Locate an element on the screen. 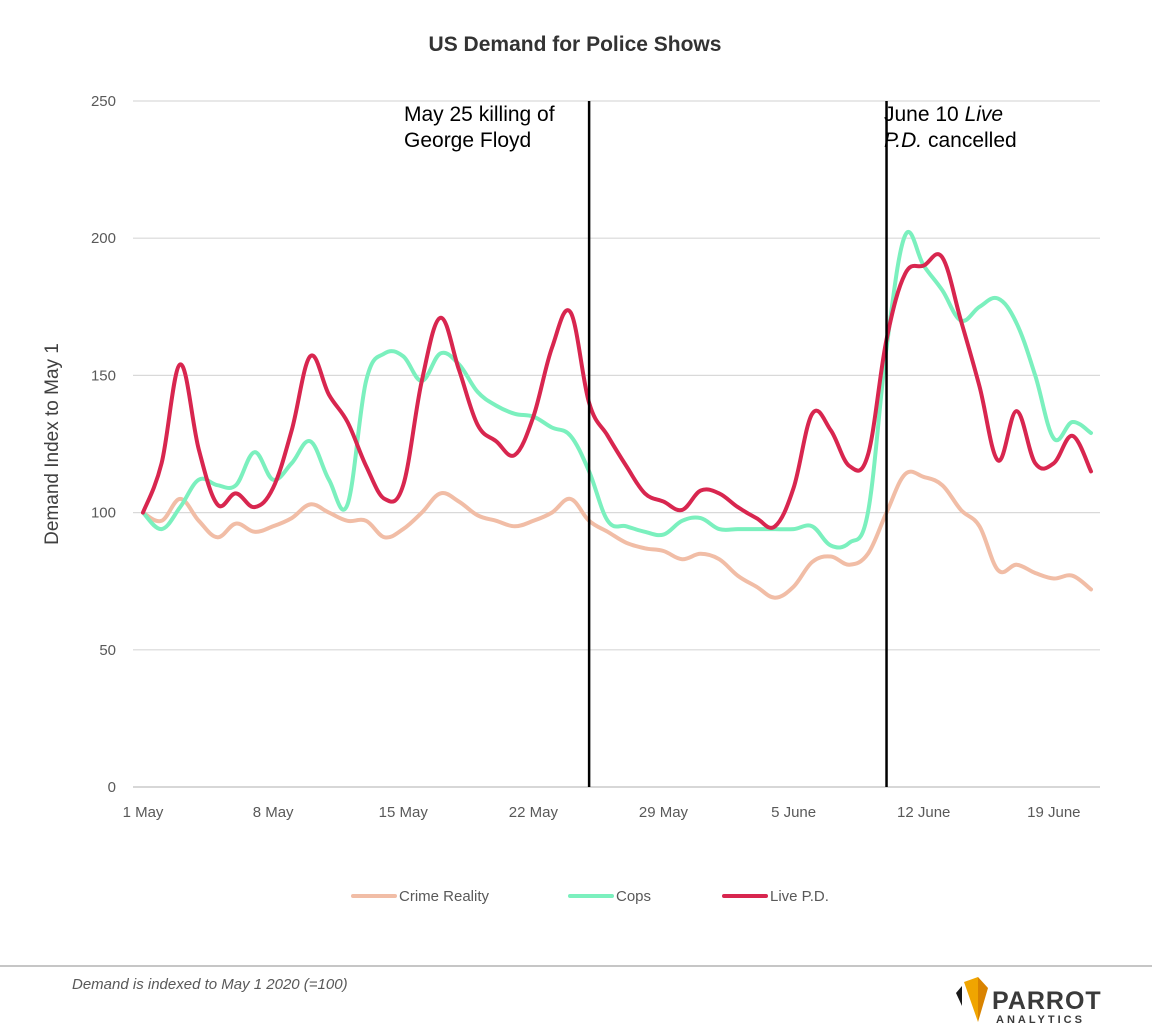 The height and width of the screenshot is (1031, 1152). y-axis-label: Demand Index to May 1 is located at coordinates (52, 444).